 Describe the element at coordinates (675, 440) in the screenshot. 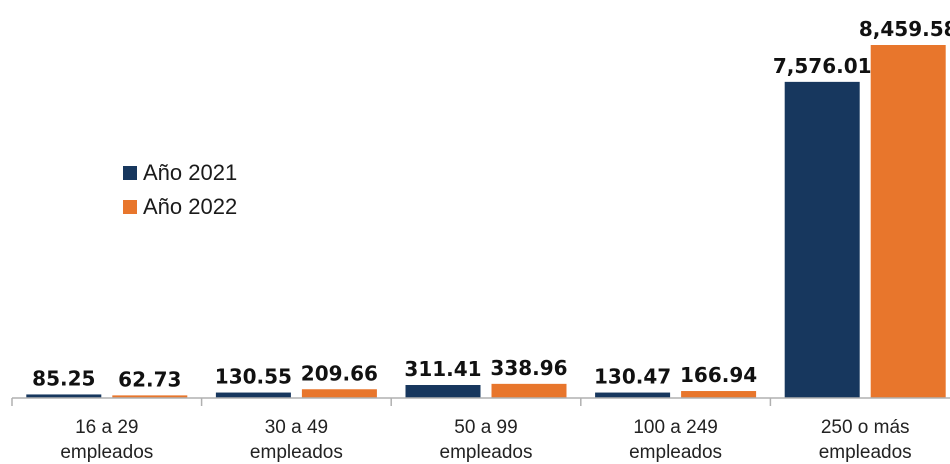

I see `category-label-100-a-249-empleados: 100 a 249 empleados` at that location.